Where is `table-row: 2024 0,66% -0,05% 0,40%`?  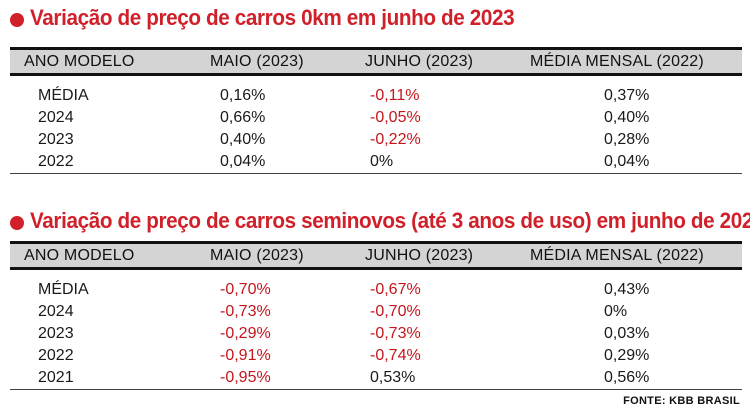 table-row: 2024 0,66% -0,05% 0,40% is located at coordinates (376, 118).